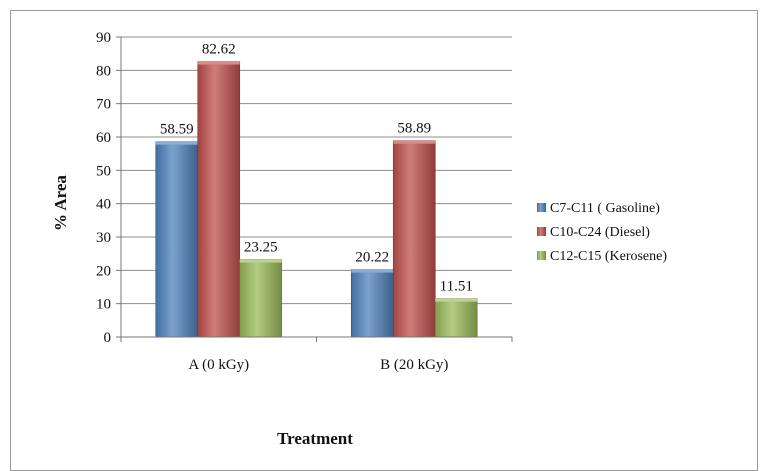 This screenshot has width=768, height=471. What do you see at coordinates (414, 129) in the screenshot?
I see `data-label: 58.89` at bounding box center [414, 129].